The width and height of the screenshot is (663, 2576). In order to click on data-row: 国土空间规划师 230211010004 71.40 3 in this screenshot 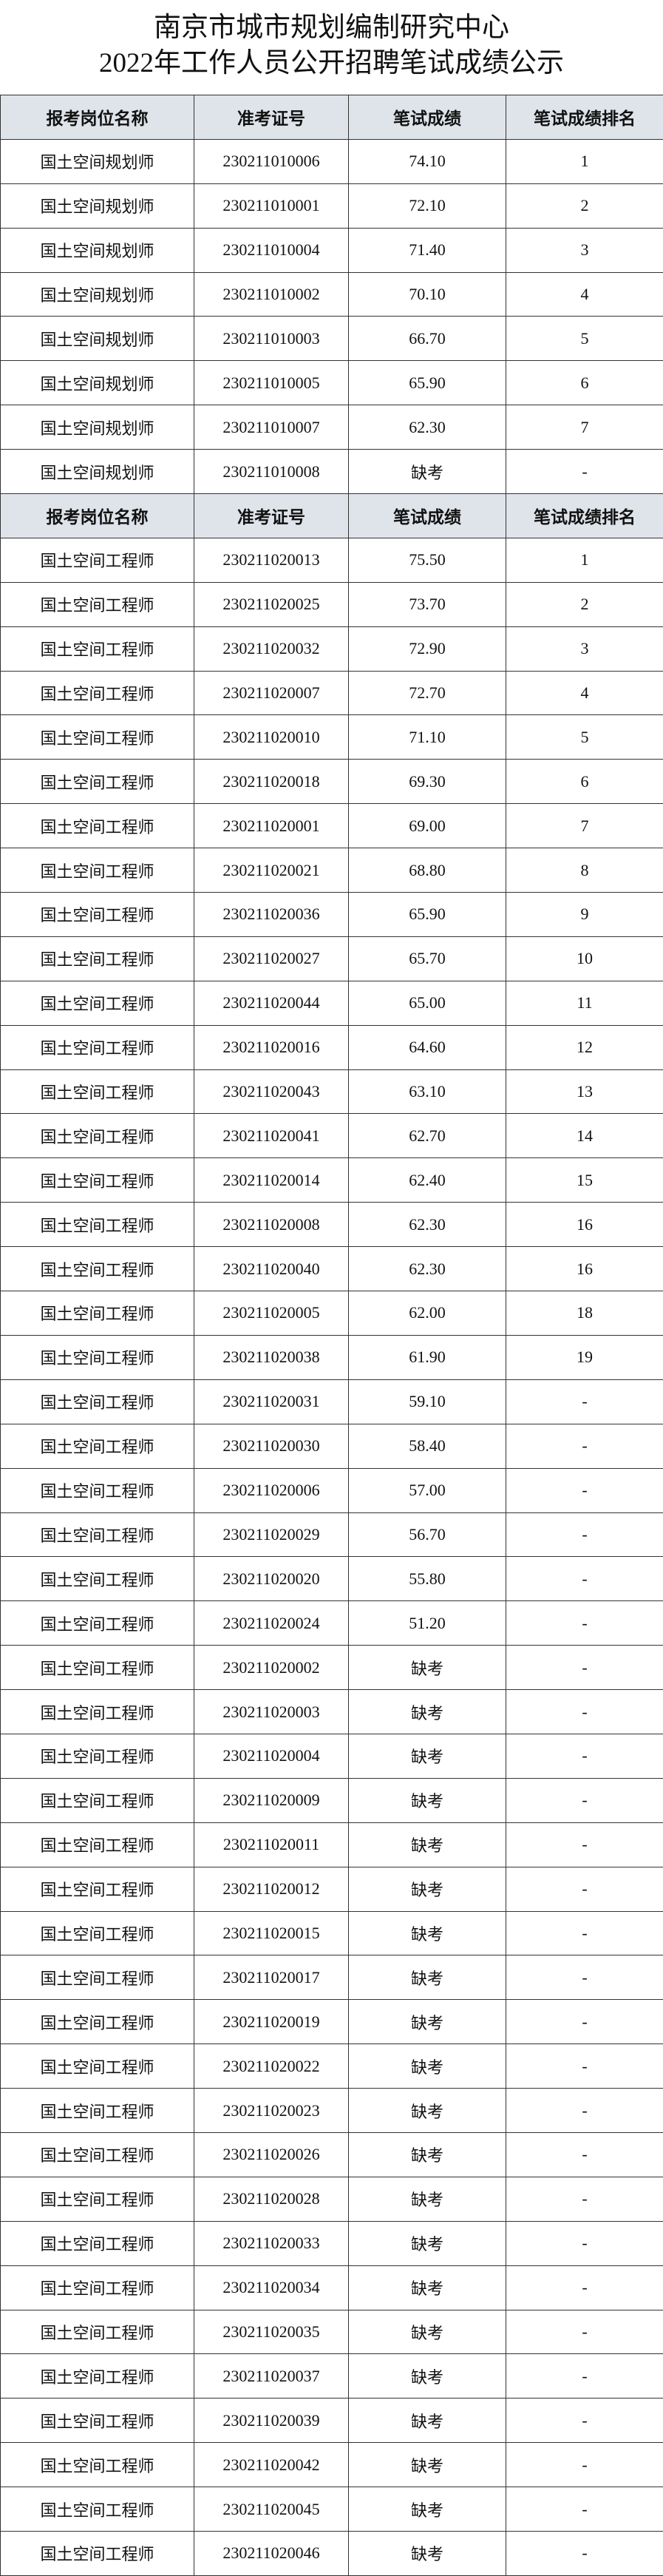, I will do `click(331, 250)`.